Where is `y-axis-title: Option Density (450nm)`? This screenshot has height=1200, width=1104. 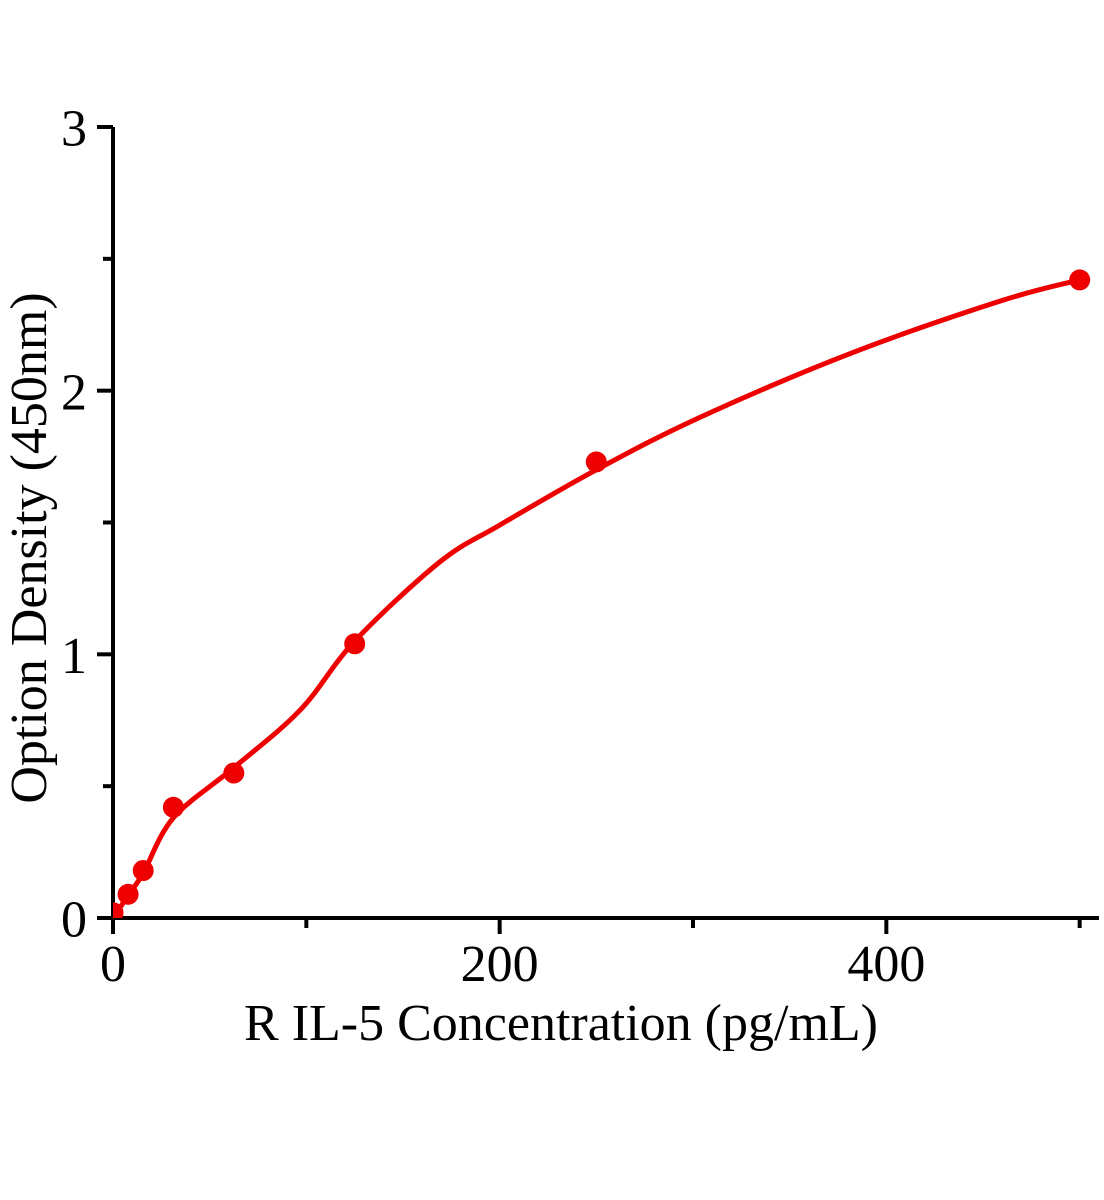
y-axis-title: Option Density (450nm) is located at coordinates (29, 547).